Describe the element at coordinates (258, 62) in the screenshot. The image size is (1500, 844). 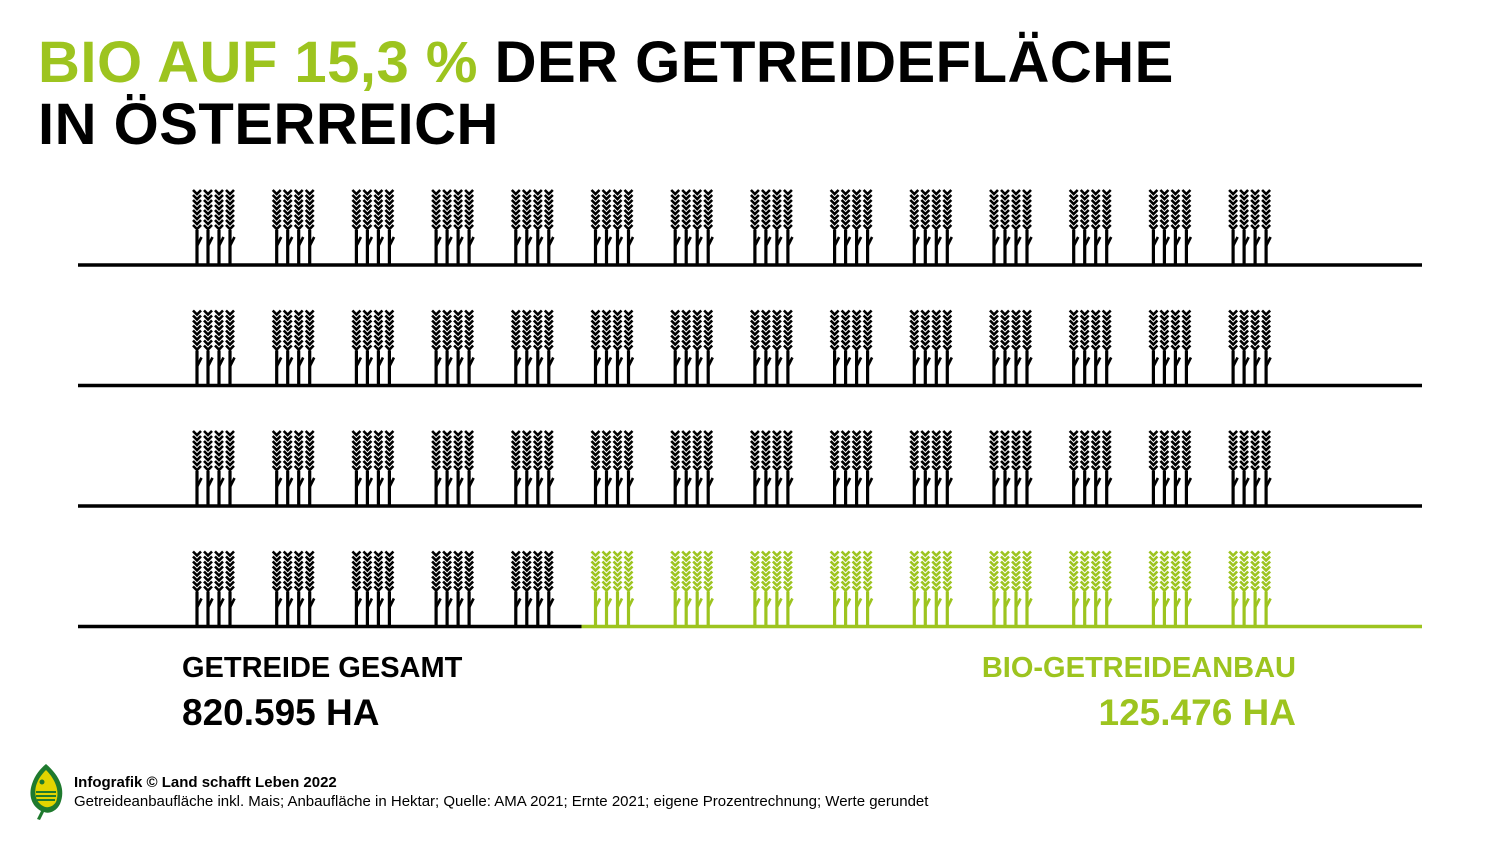
I see `title-highlight: BIO AUF 15,3 %` at that location.